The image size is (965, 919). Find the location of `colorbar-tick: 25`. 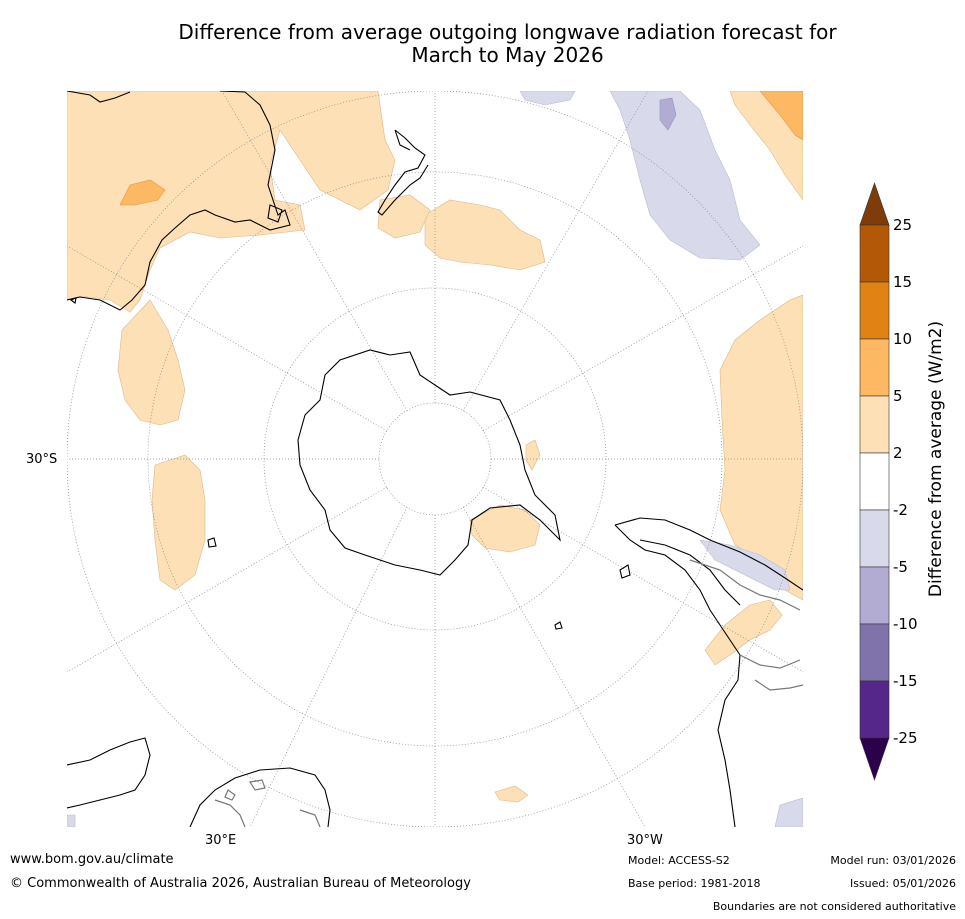

colorbar-tick: 25 is located at coordinates (903, 225).